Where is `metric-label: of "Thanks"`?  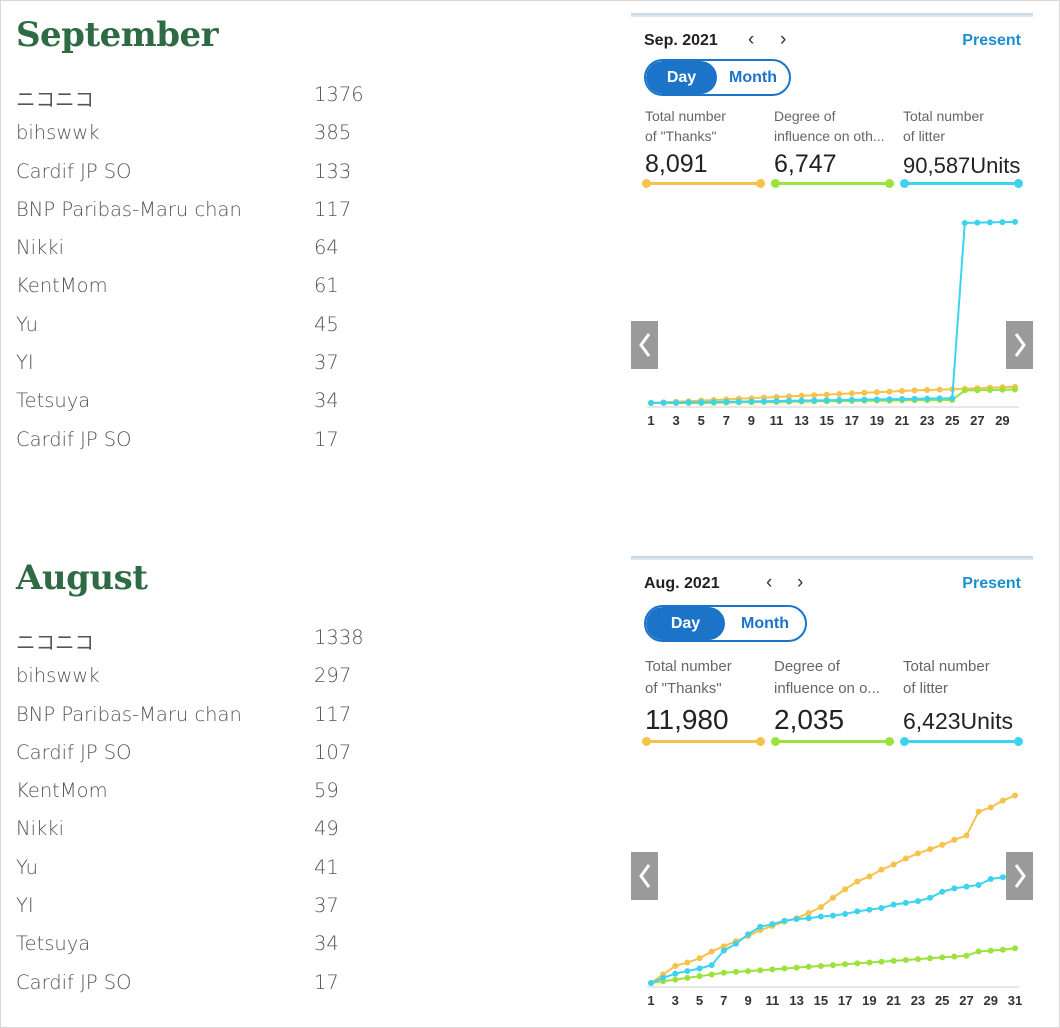 metric-label: of "Thanks" is located at coordinates (683, 688).